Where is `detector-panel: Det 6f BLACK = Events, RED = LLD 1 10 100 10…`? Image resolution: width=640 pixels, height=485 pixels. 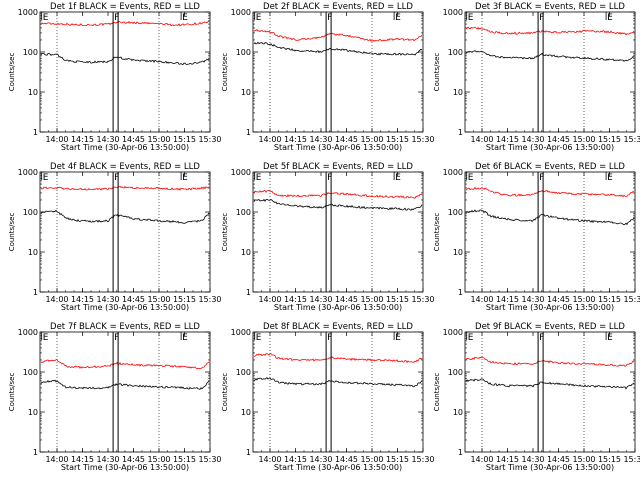
detector-panel: Det 6f BLACK = Events, RED = LLD 1 10 100 10… is located at coordinates (536, 237).